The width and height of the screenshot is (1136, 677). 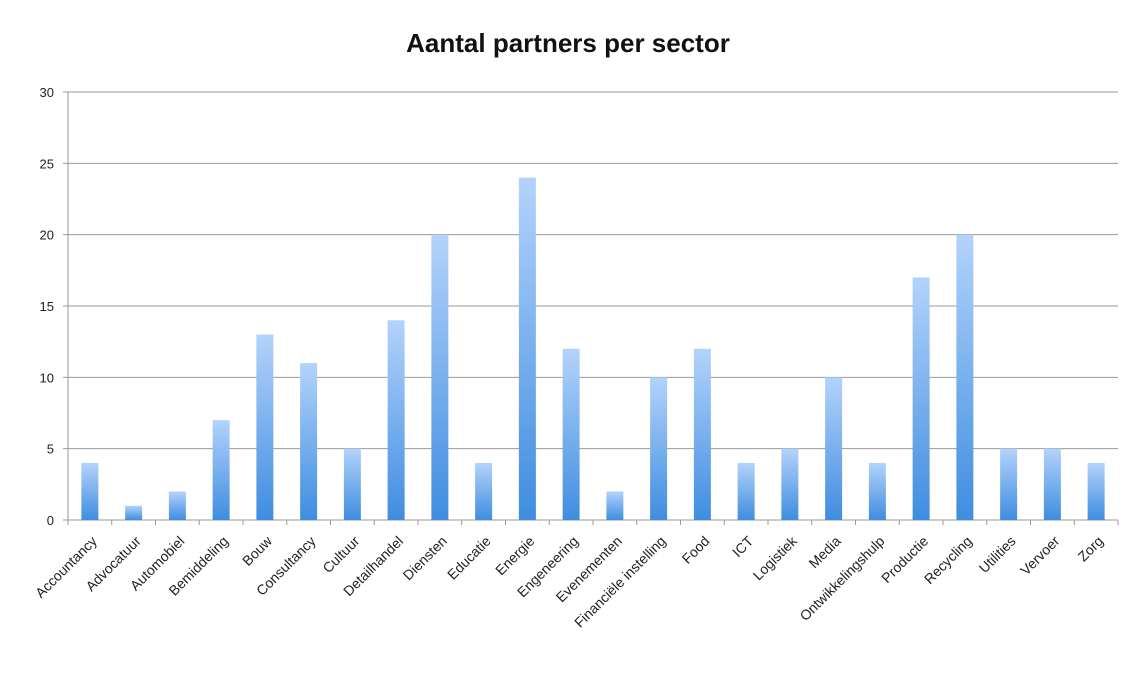 I want to click on chart-title: Aantal partners per sector, so click(x=568, y=43).